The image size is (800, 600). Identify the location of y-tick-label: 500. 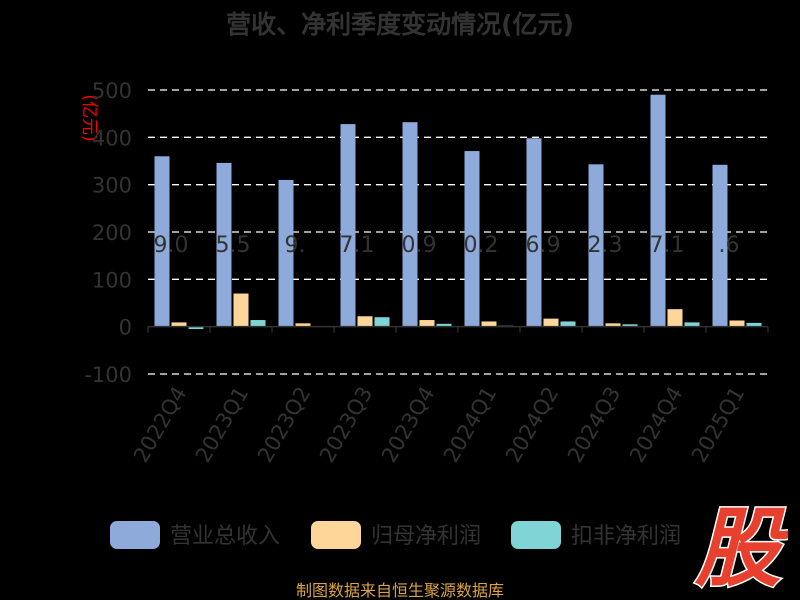
(112, 91).